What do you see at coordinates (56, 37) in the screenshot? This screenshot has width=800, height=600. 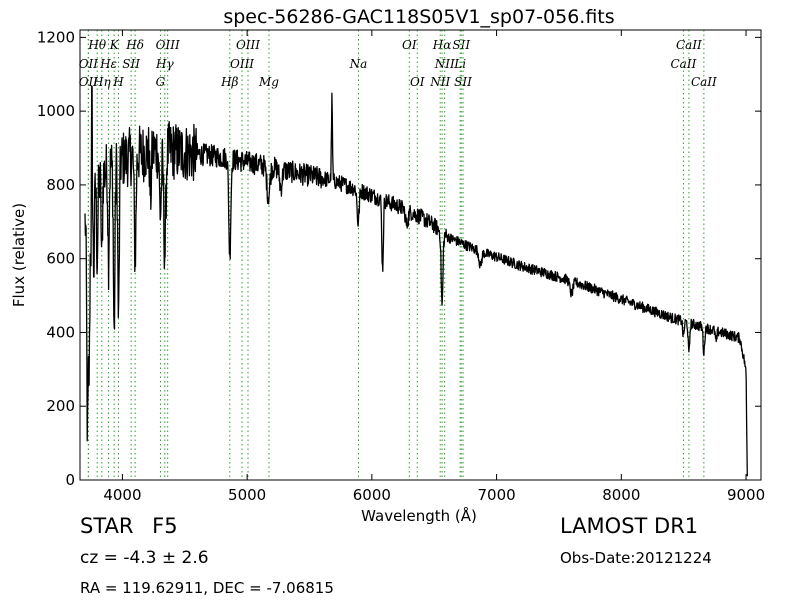 I see `y-tick-label: 1200` at bounding box center [56, 37].